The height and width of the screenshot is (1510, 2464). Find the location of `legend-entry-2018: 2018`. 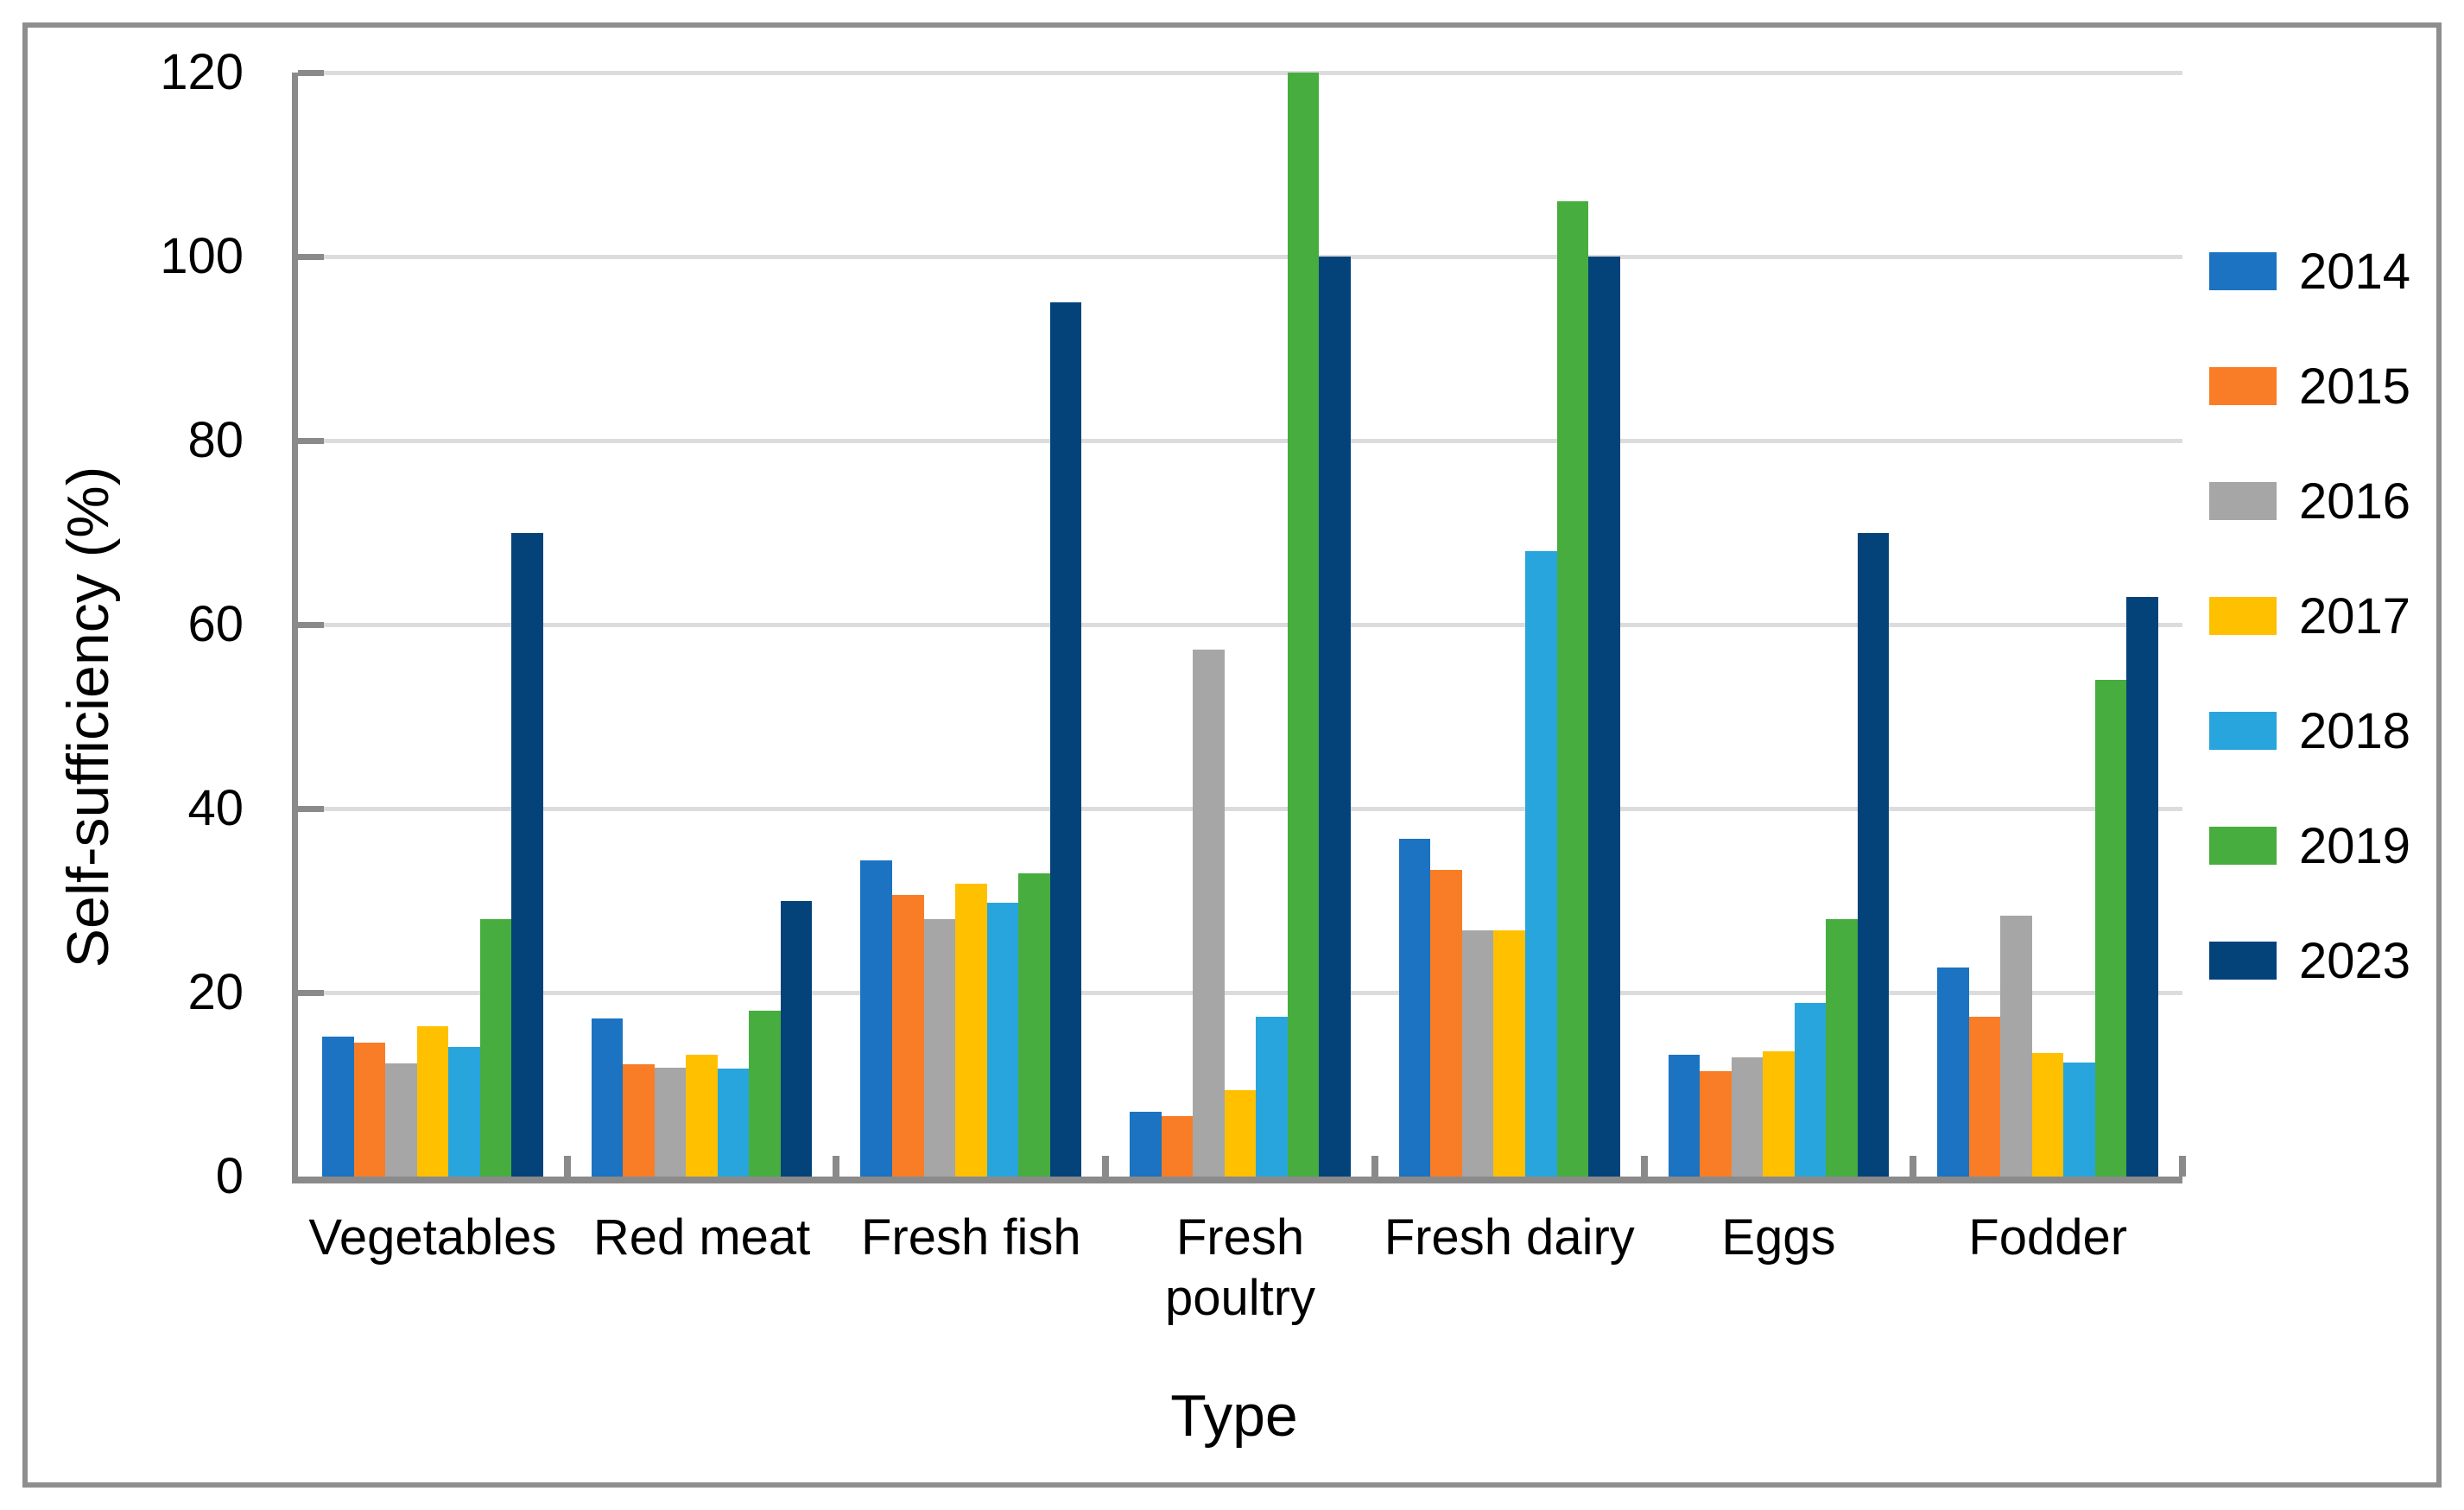

legend-entry-2018: 2018 is located at coordinates (2310, 731).